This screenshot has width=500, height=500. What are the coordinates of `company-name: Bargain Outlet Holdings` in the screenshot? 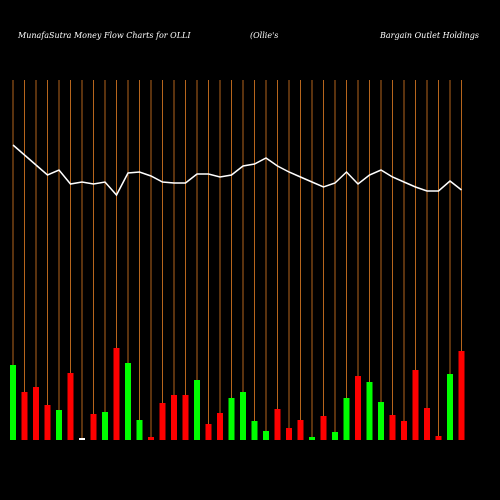 It's located at (429, 35).